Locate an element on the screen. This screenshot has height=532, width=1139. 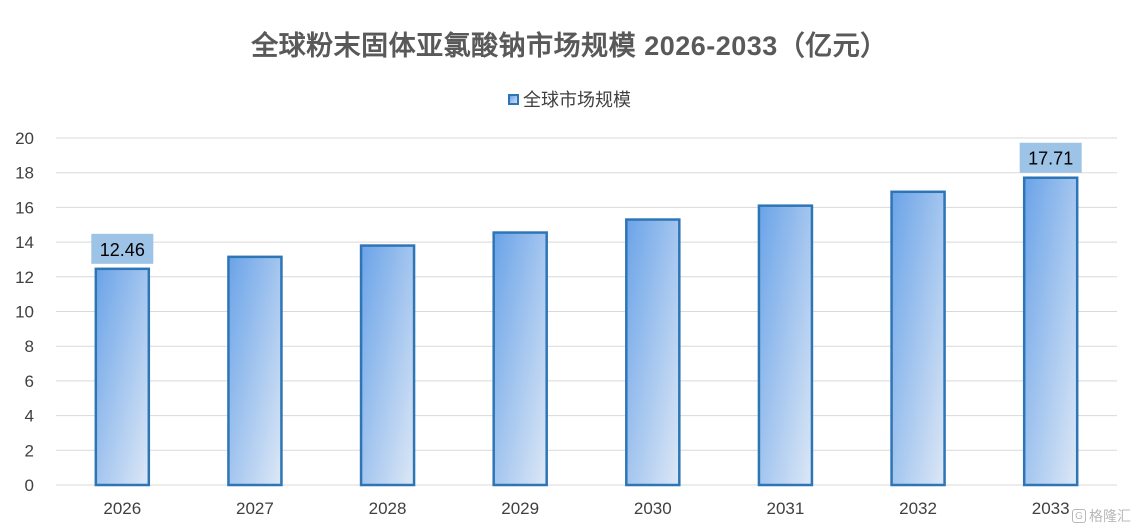
bar-2032 is located at coordinates (918, 338).